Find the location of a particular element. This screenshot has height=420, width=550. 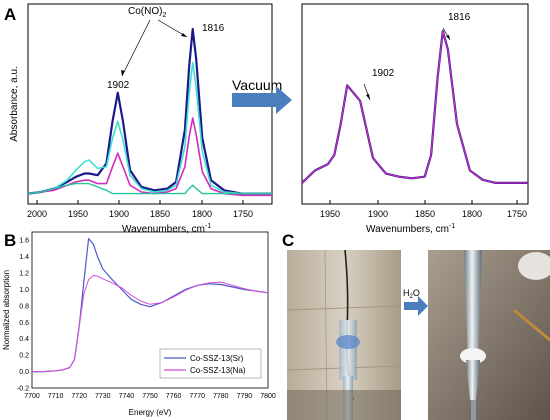

b-xlabel: Energy (eV) is located at coordinates (150, 412).